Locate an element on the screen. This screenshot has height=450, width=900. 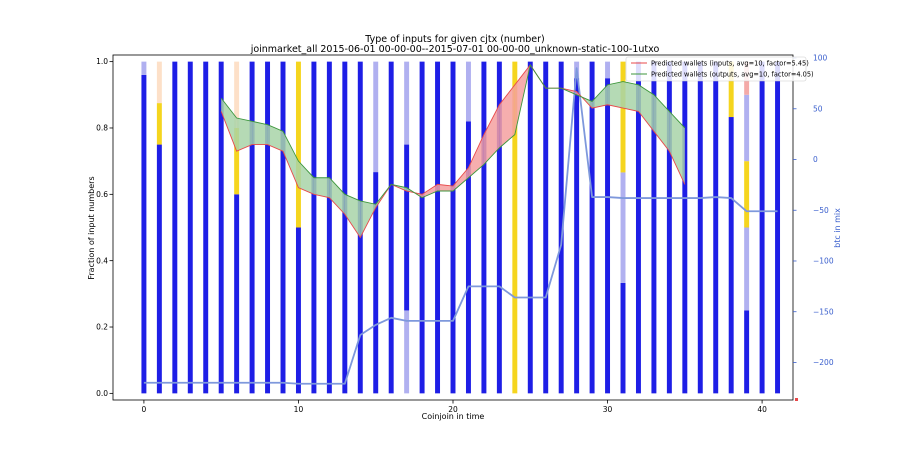
right-axis-marker is located at coordinates (796, 399).